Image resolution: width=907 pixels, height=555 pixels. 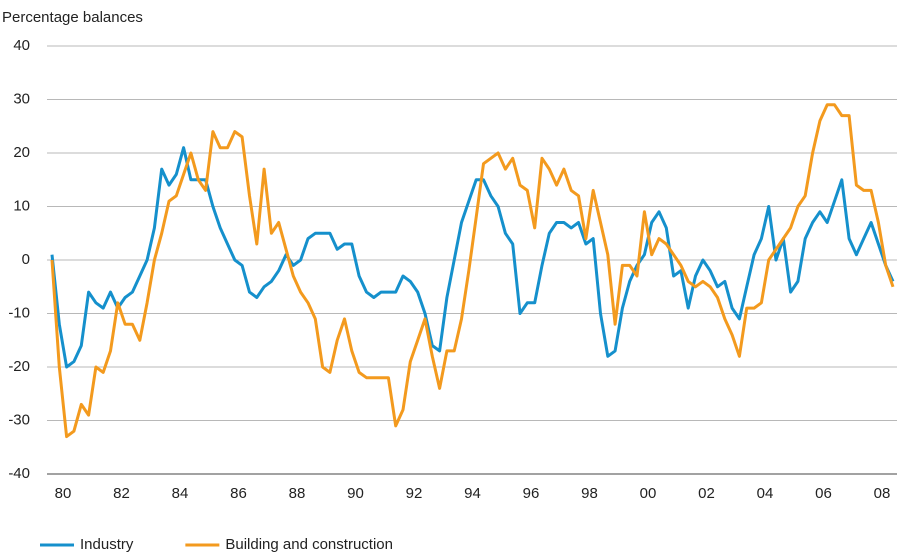 I want to click on x-tick-label: 94, so click(x=472, y=493).